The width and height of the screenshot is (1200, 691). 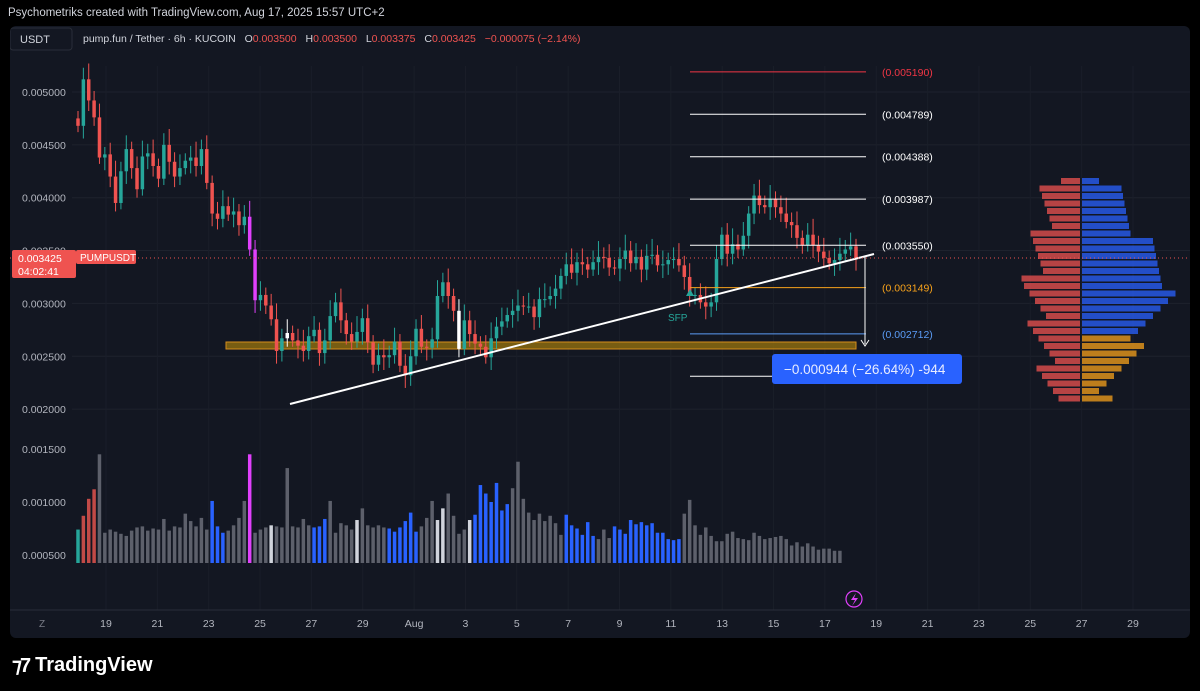 I want to click on timezone-z-icon: Z, so click(x=42, y=624).